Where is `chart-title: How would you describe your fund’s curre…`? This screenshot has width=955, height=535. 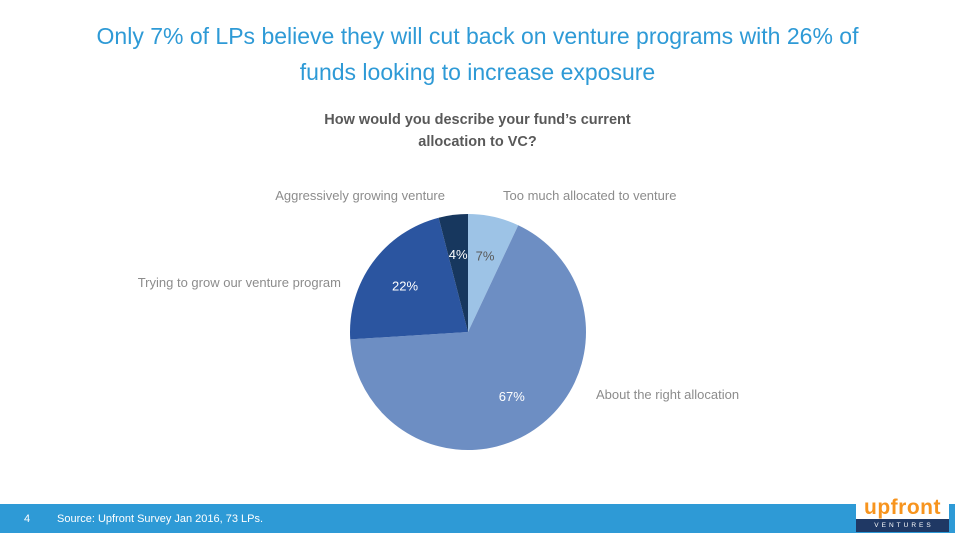 chart-title: How would you describe your fund’s curre… is located at coordinates (477, 131).